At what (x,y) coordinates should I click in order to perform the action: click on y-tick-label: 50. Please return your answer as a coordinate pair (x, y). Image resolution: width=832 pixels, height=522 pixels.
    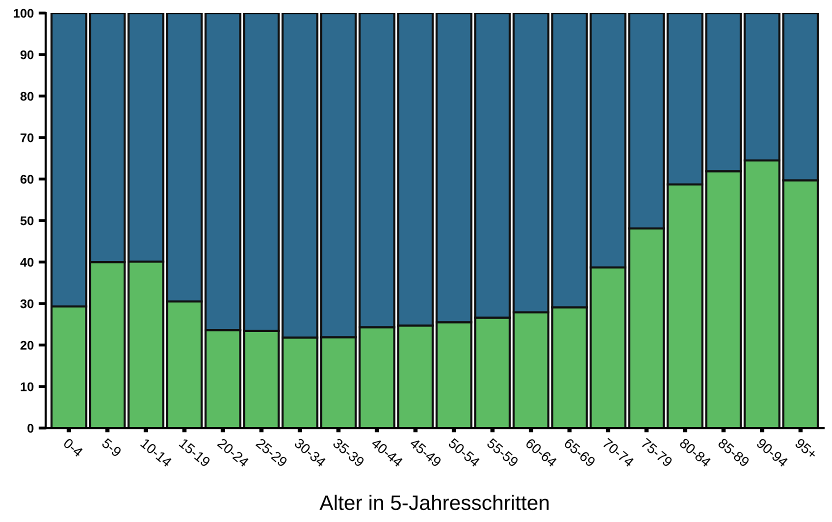
    Looking at the image, I should click on (27, 221).